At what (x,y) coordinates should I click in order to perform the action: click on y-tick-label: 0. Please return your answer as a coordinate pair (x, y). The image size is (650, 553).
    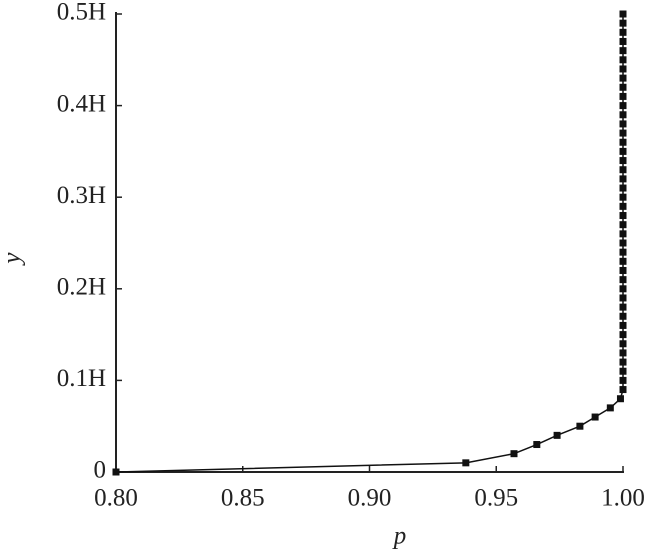
    Looking at the image, I should click on (100, 470).